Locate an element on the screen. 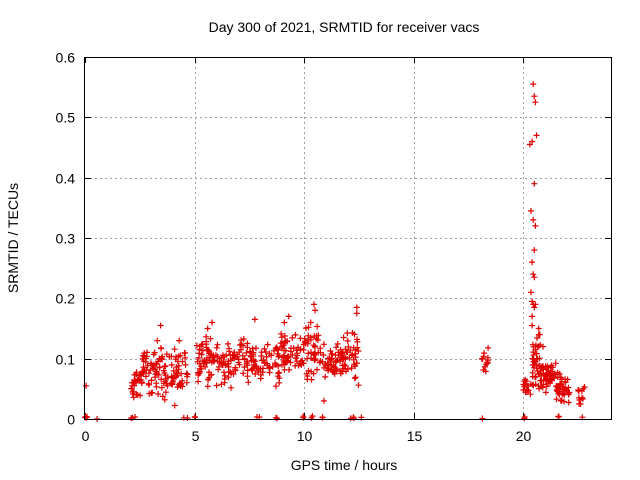 This screenshot has width=640, height=480. y-tick-label: 0.3 is located at coordinates (66, 239).